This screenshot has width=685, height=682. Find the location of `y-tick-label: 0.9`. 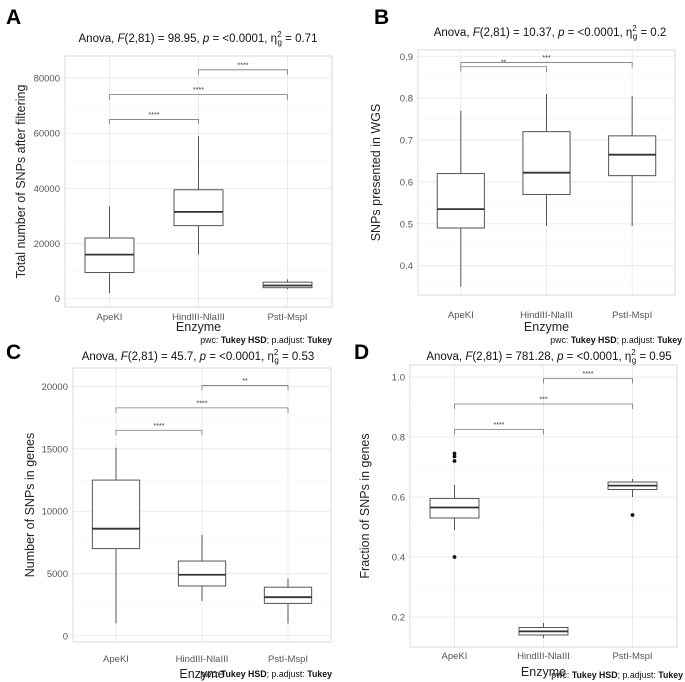

y-tick-label: 0.9 is located at coordinates (406, 57).